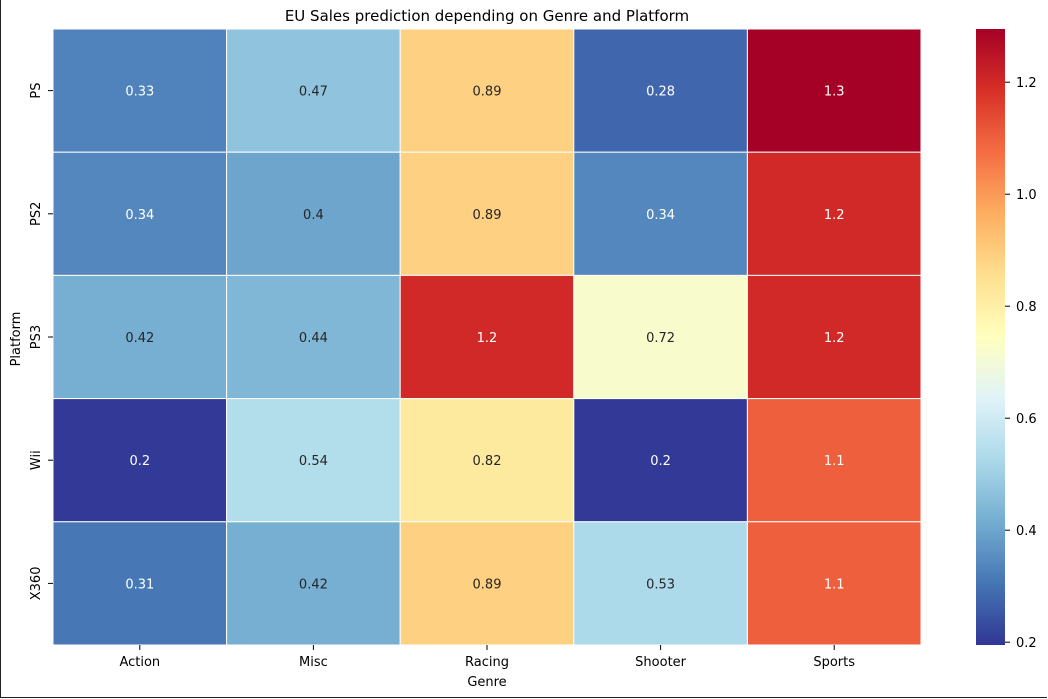  What do you see at coordinates (1026, 643) in the screenshot?
I see `colorbar-tick-label: 0.2` at bounding box center [1026, 643].